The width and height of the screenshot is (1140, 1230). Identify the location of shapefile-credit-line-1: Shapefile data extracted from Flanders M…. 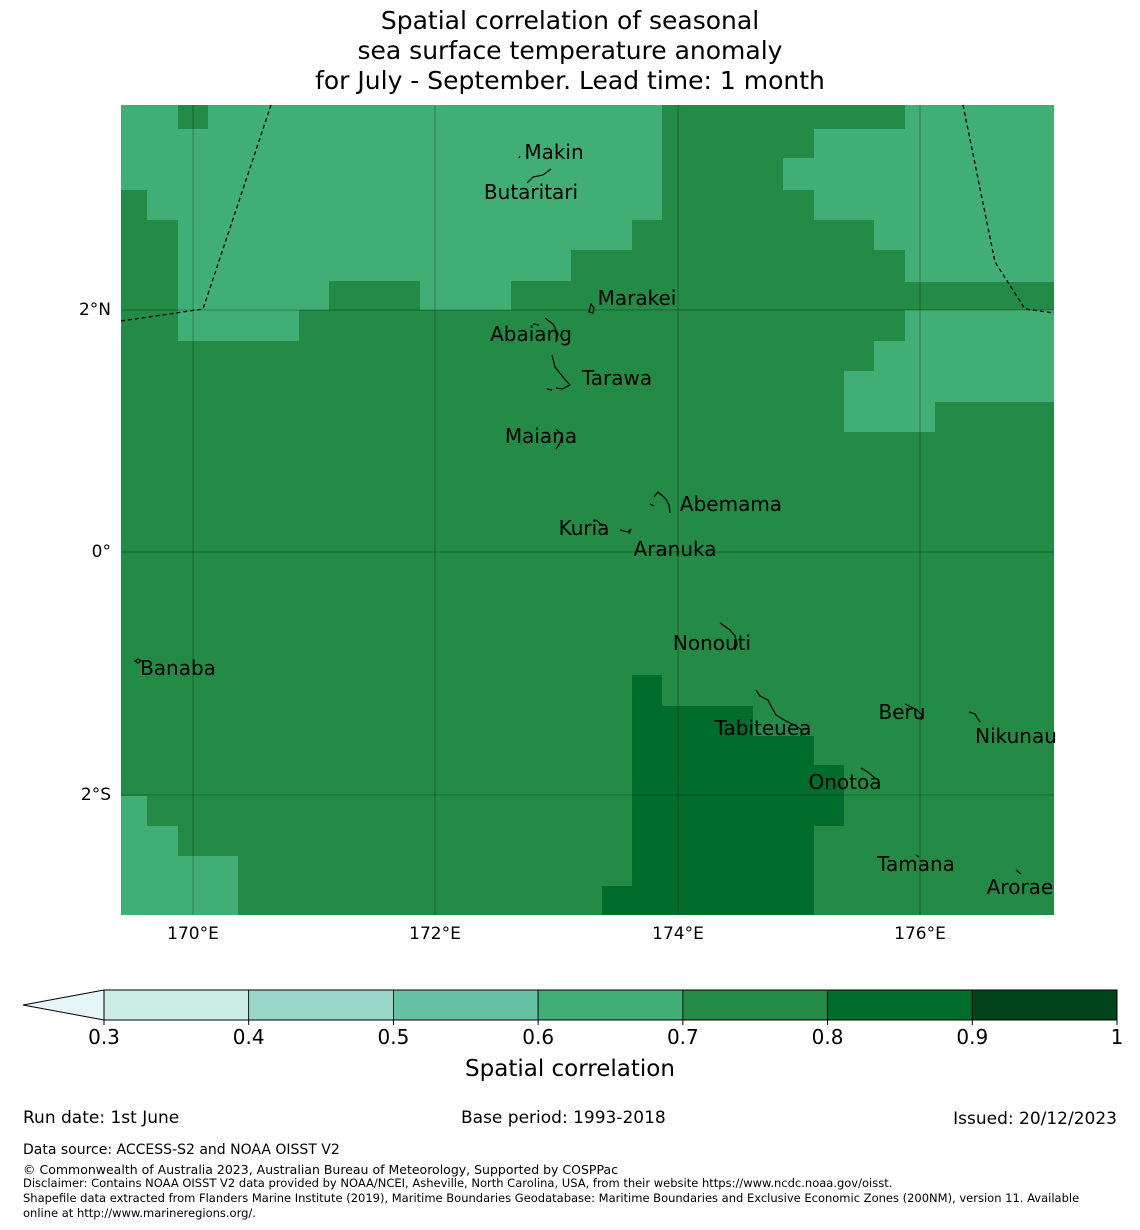
(551, 1198).